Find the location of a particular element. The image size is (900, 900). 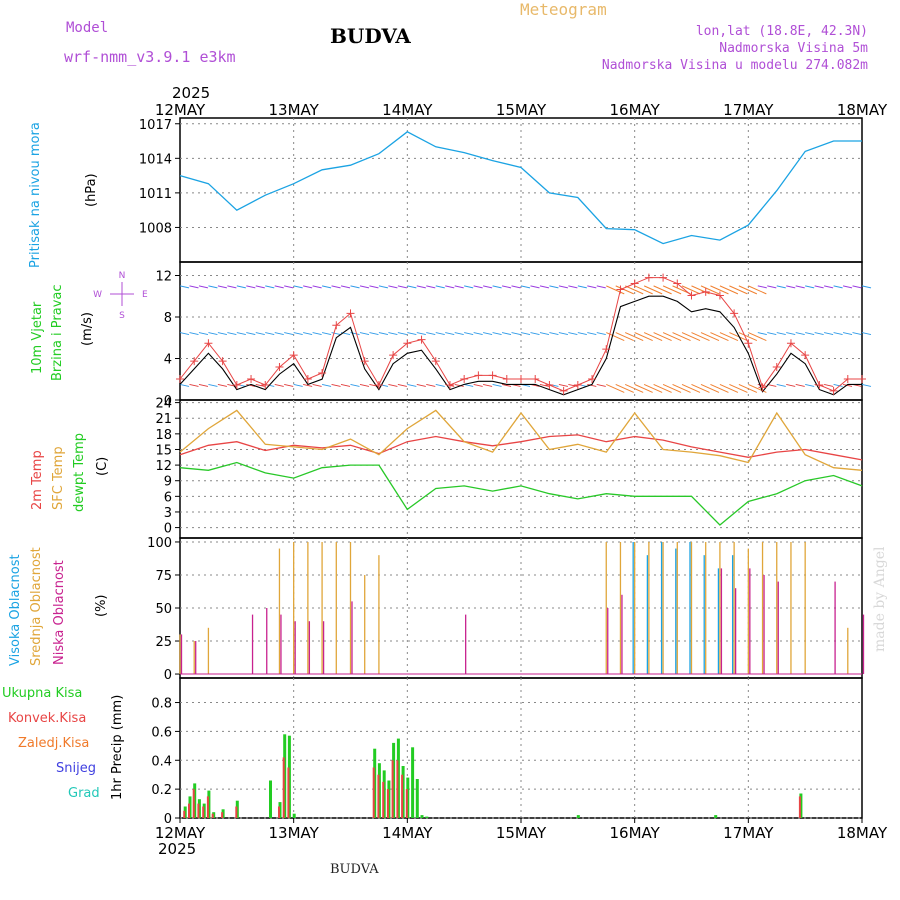

y-tick-label: 15 is located at coordinates (163, 450).